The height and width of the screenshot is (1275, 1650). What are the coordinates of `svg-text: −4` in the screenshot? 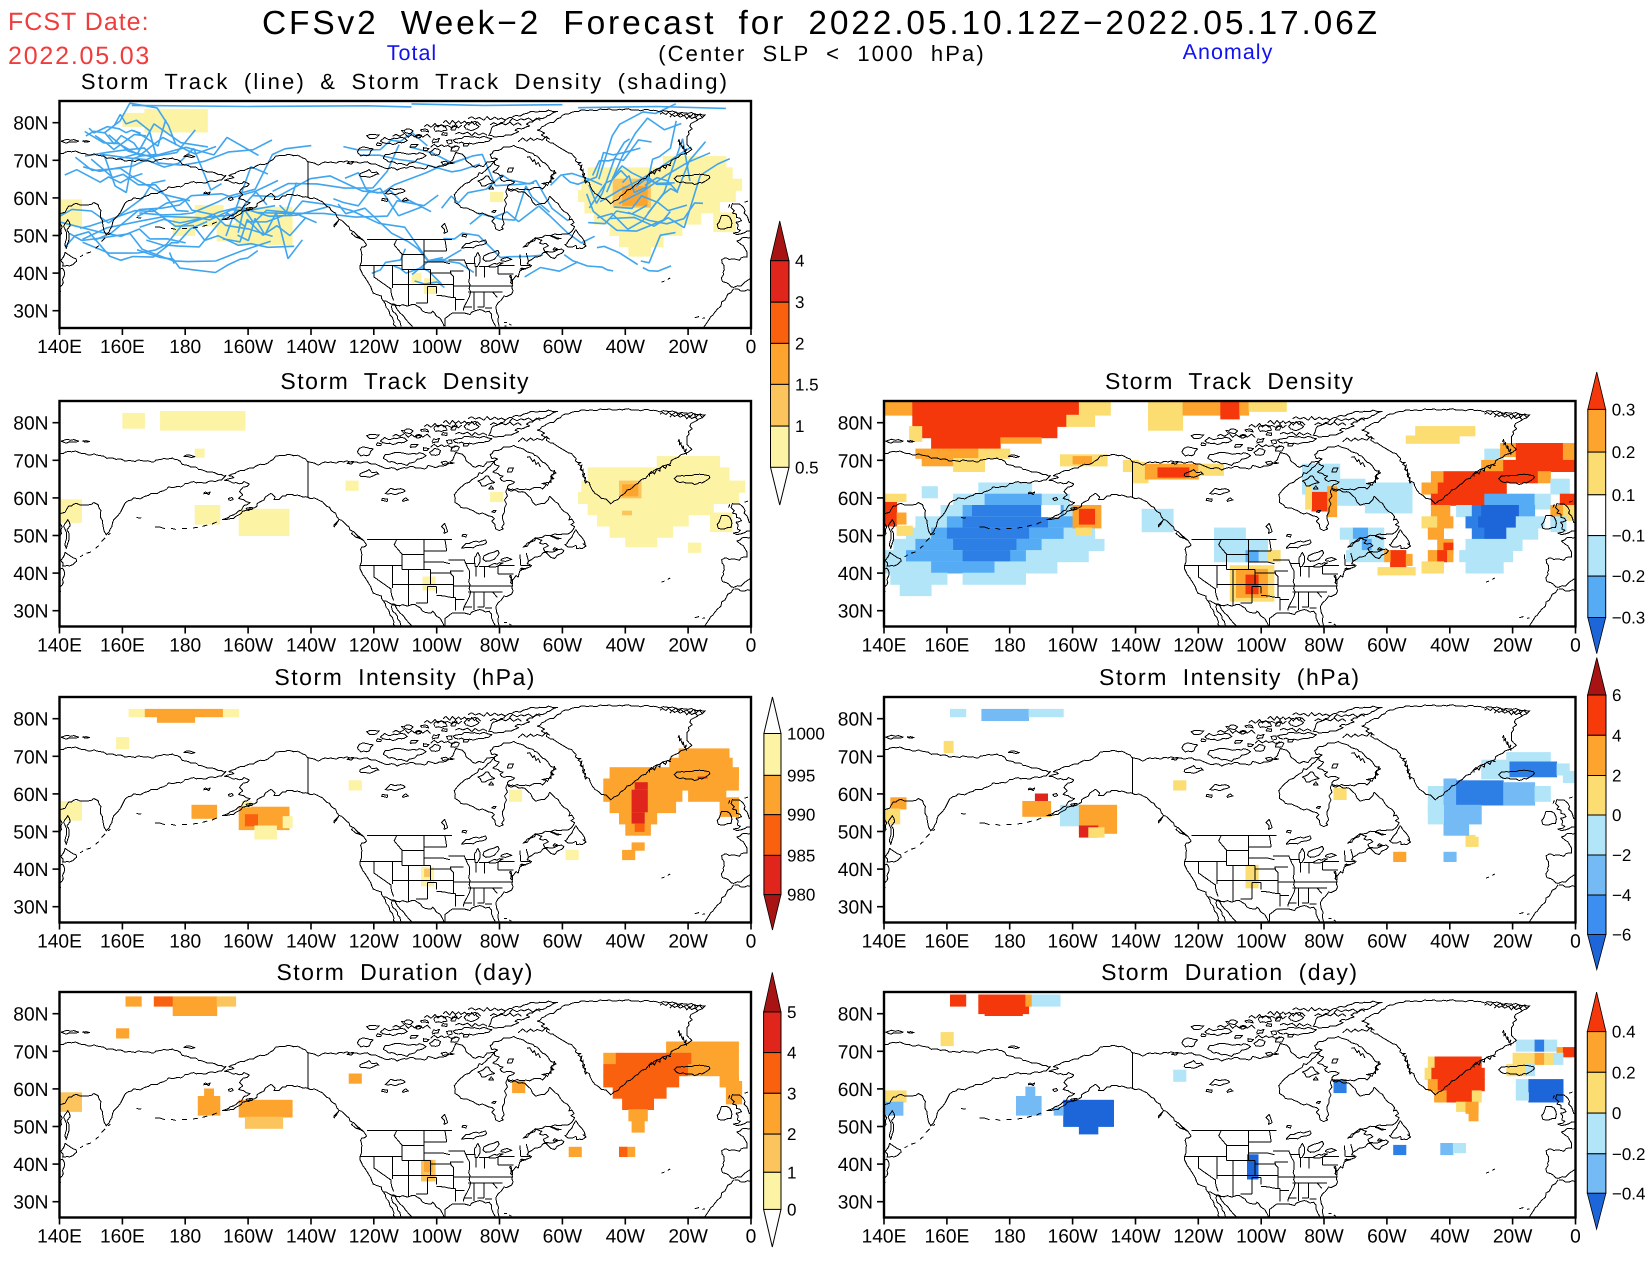 It's located at (1621, 895).